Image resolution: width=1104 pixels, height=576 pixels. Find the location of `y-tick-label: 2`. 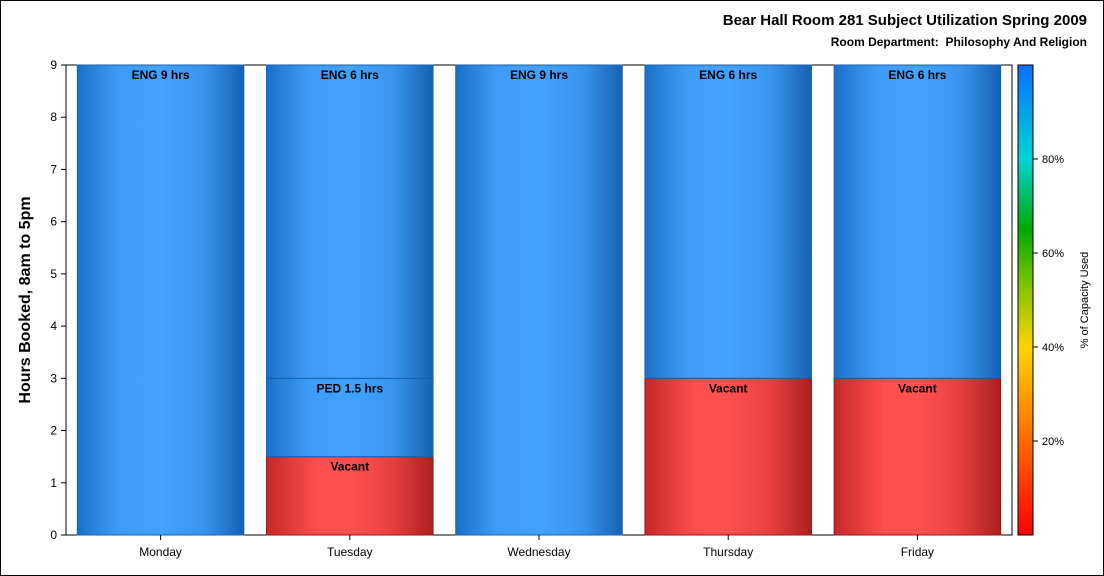

y-tick-label: 2 is located at coordinates (53, 431).